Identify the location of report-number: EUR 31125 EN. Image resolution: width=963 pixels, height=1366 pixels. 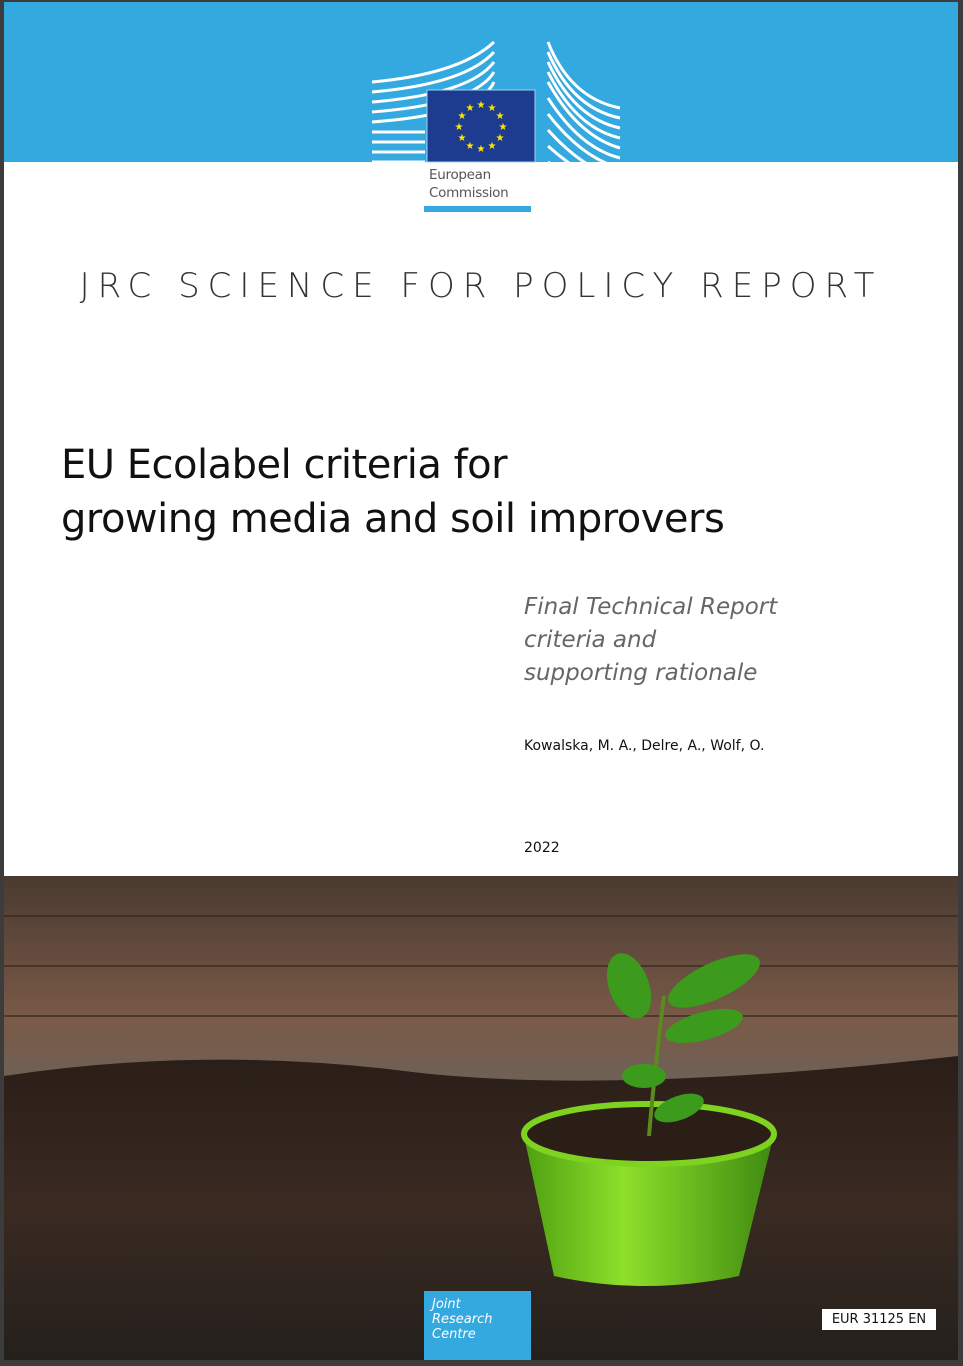
(879, 1319).